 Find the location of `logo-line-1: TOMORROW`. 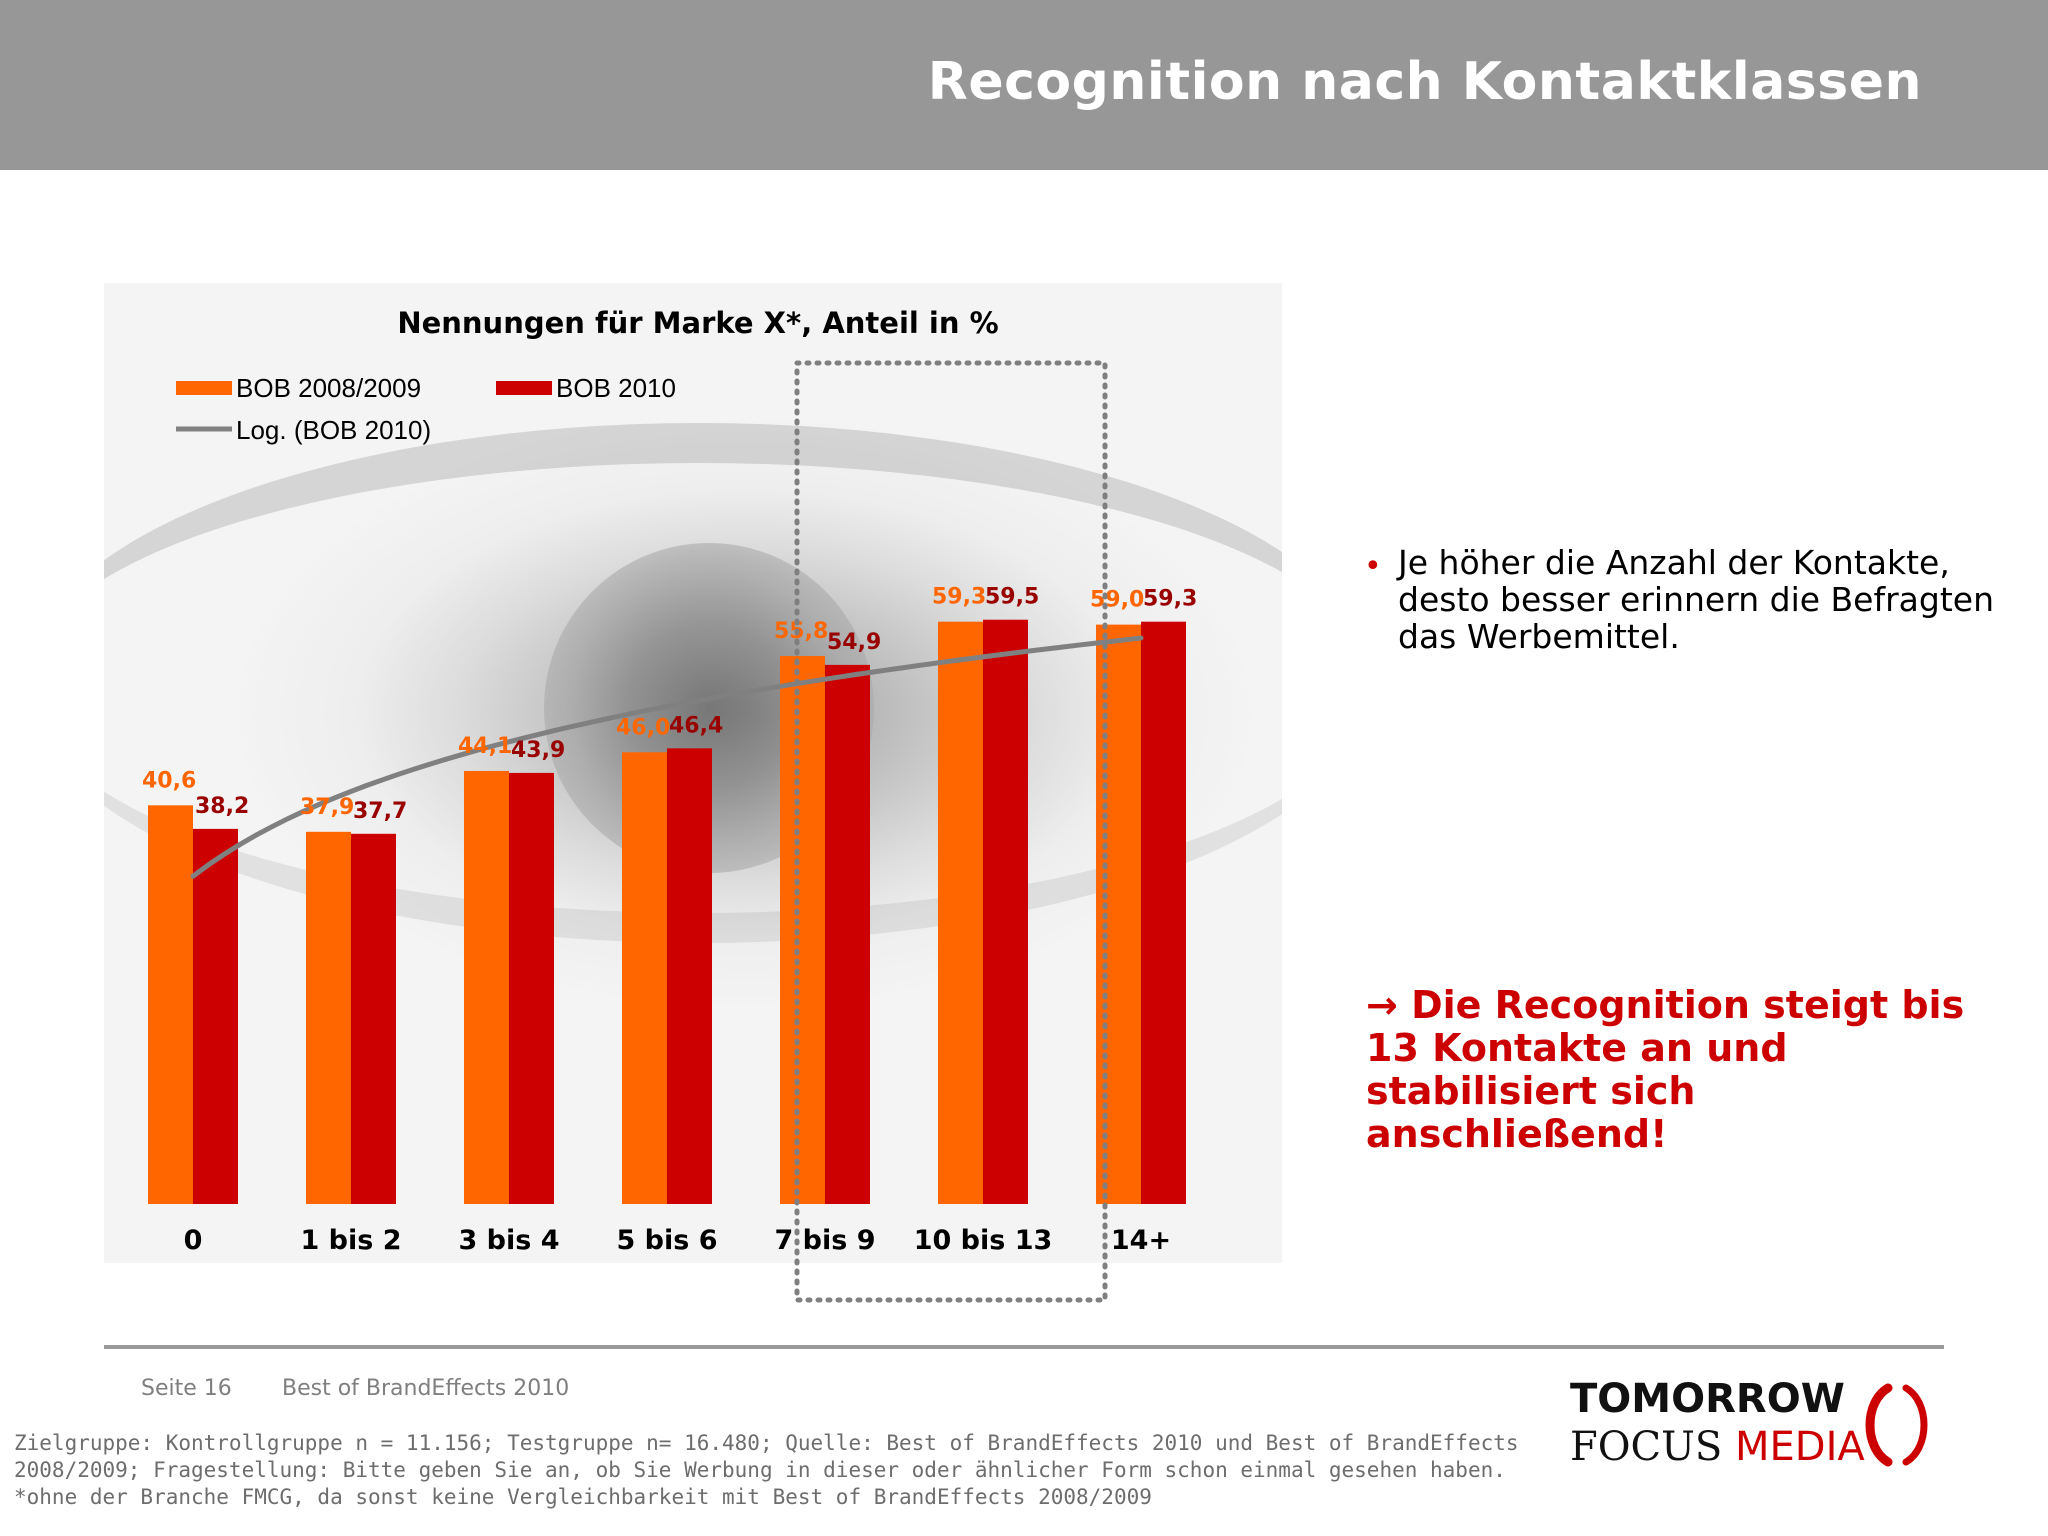

logo-line-1: TOMORROW is located at coordinates (1707, 1399).